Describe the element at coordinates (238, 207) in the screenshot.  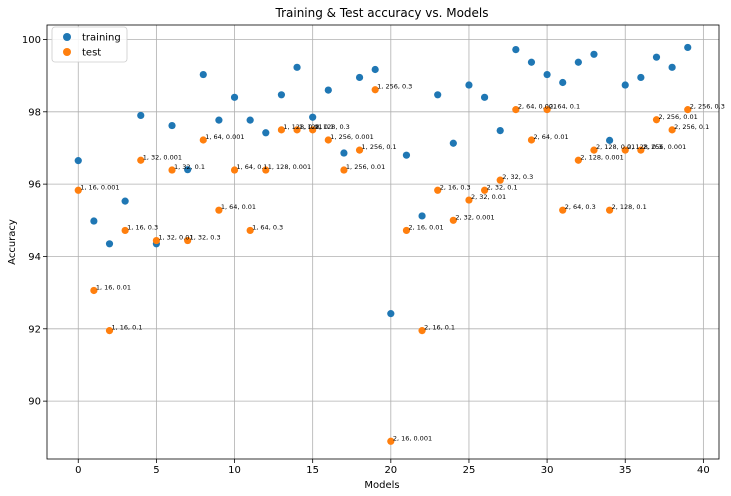
I see `point-annotation: 1, 64, 0.01` at that location.